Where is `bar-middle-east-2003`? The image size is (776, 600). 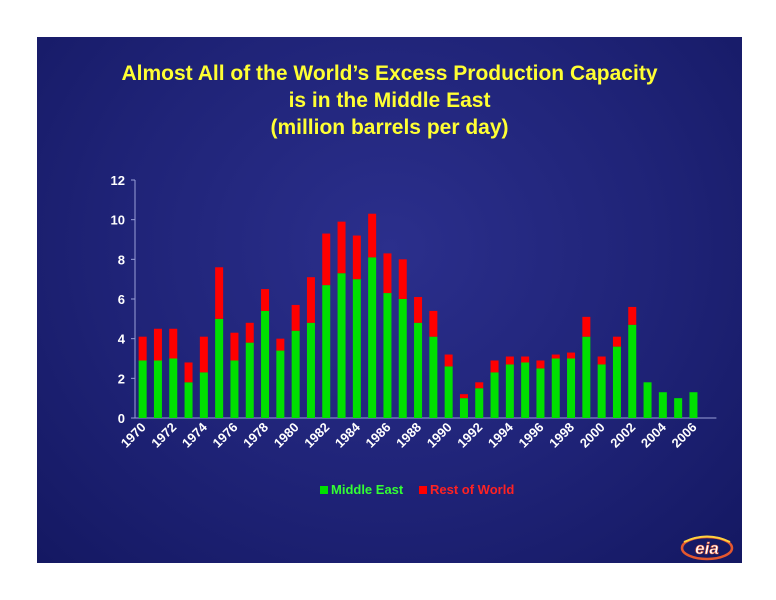 bar-middle-east-2003 is located at coordinates (647, 400).